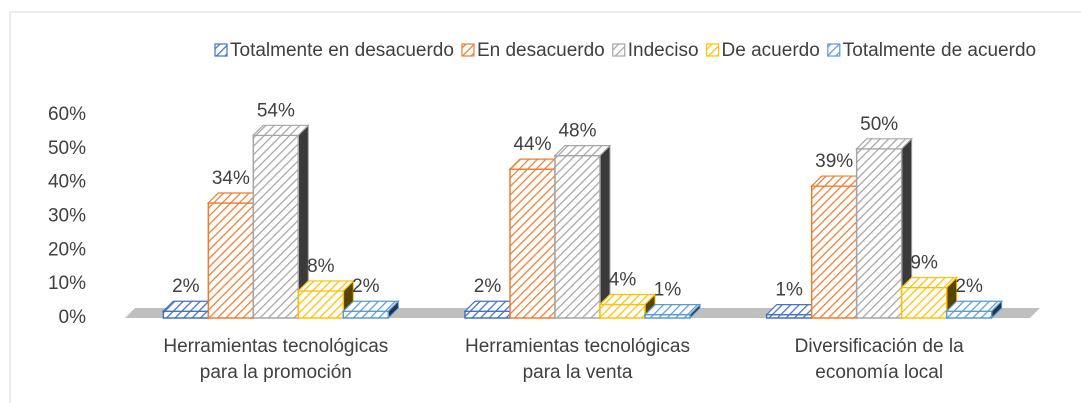 Image resolution: width=1081 pixels, height=403 pixels. Describe the element at coordinates (623, 279) in the screenshot. I see `data-label: 4%` at that location.